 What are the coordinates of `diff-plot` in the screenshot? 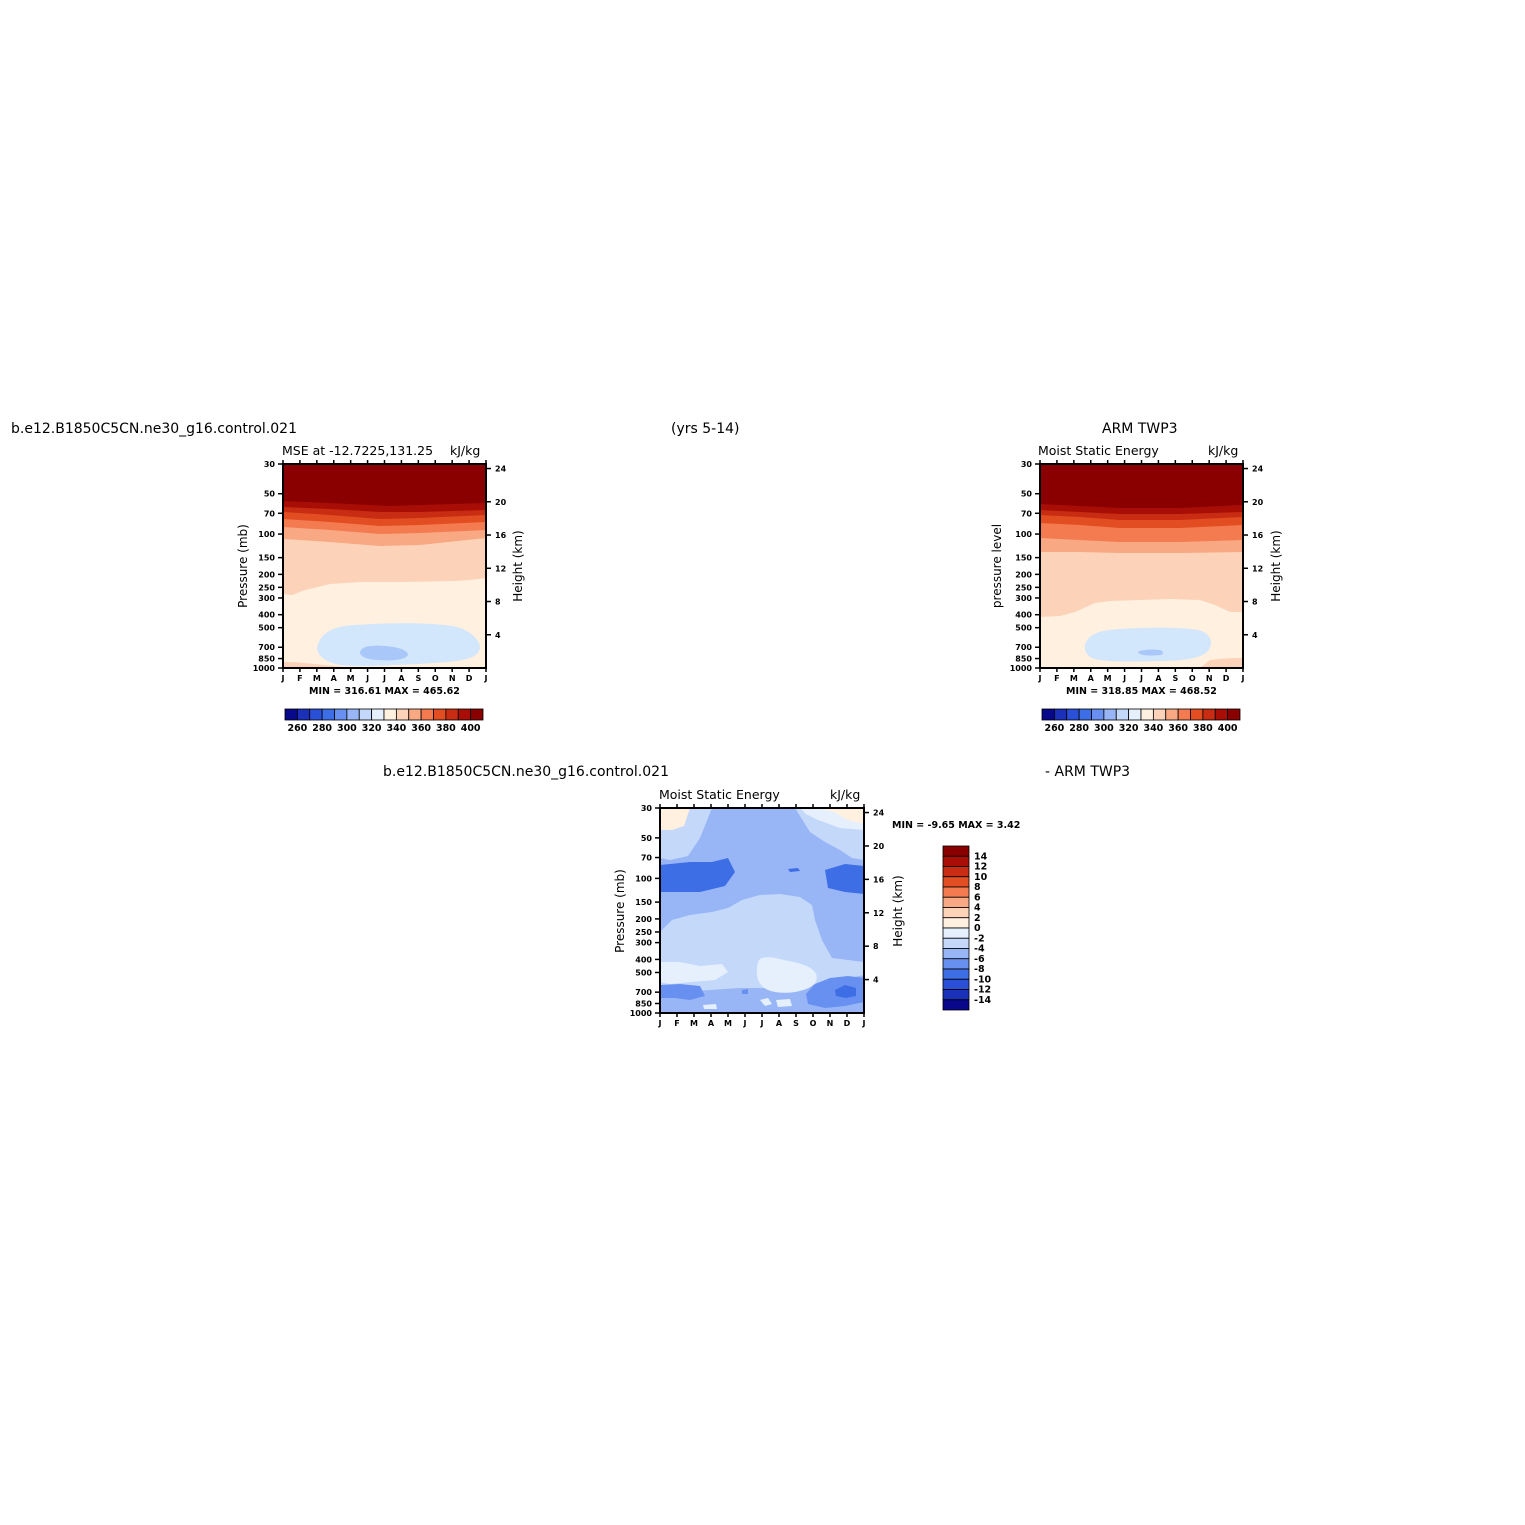 It's located at (762, 910).